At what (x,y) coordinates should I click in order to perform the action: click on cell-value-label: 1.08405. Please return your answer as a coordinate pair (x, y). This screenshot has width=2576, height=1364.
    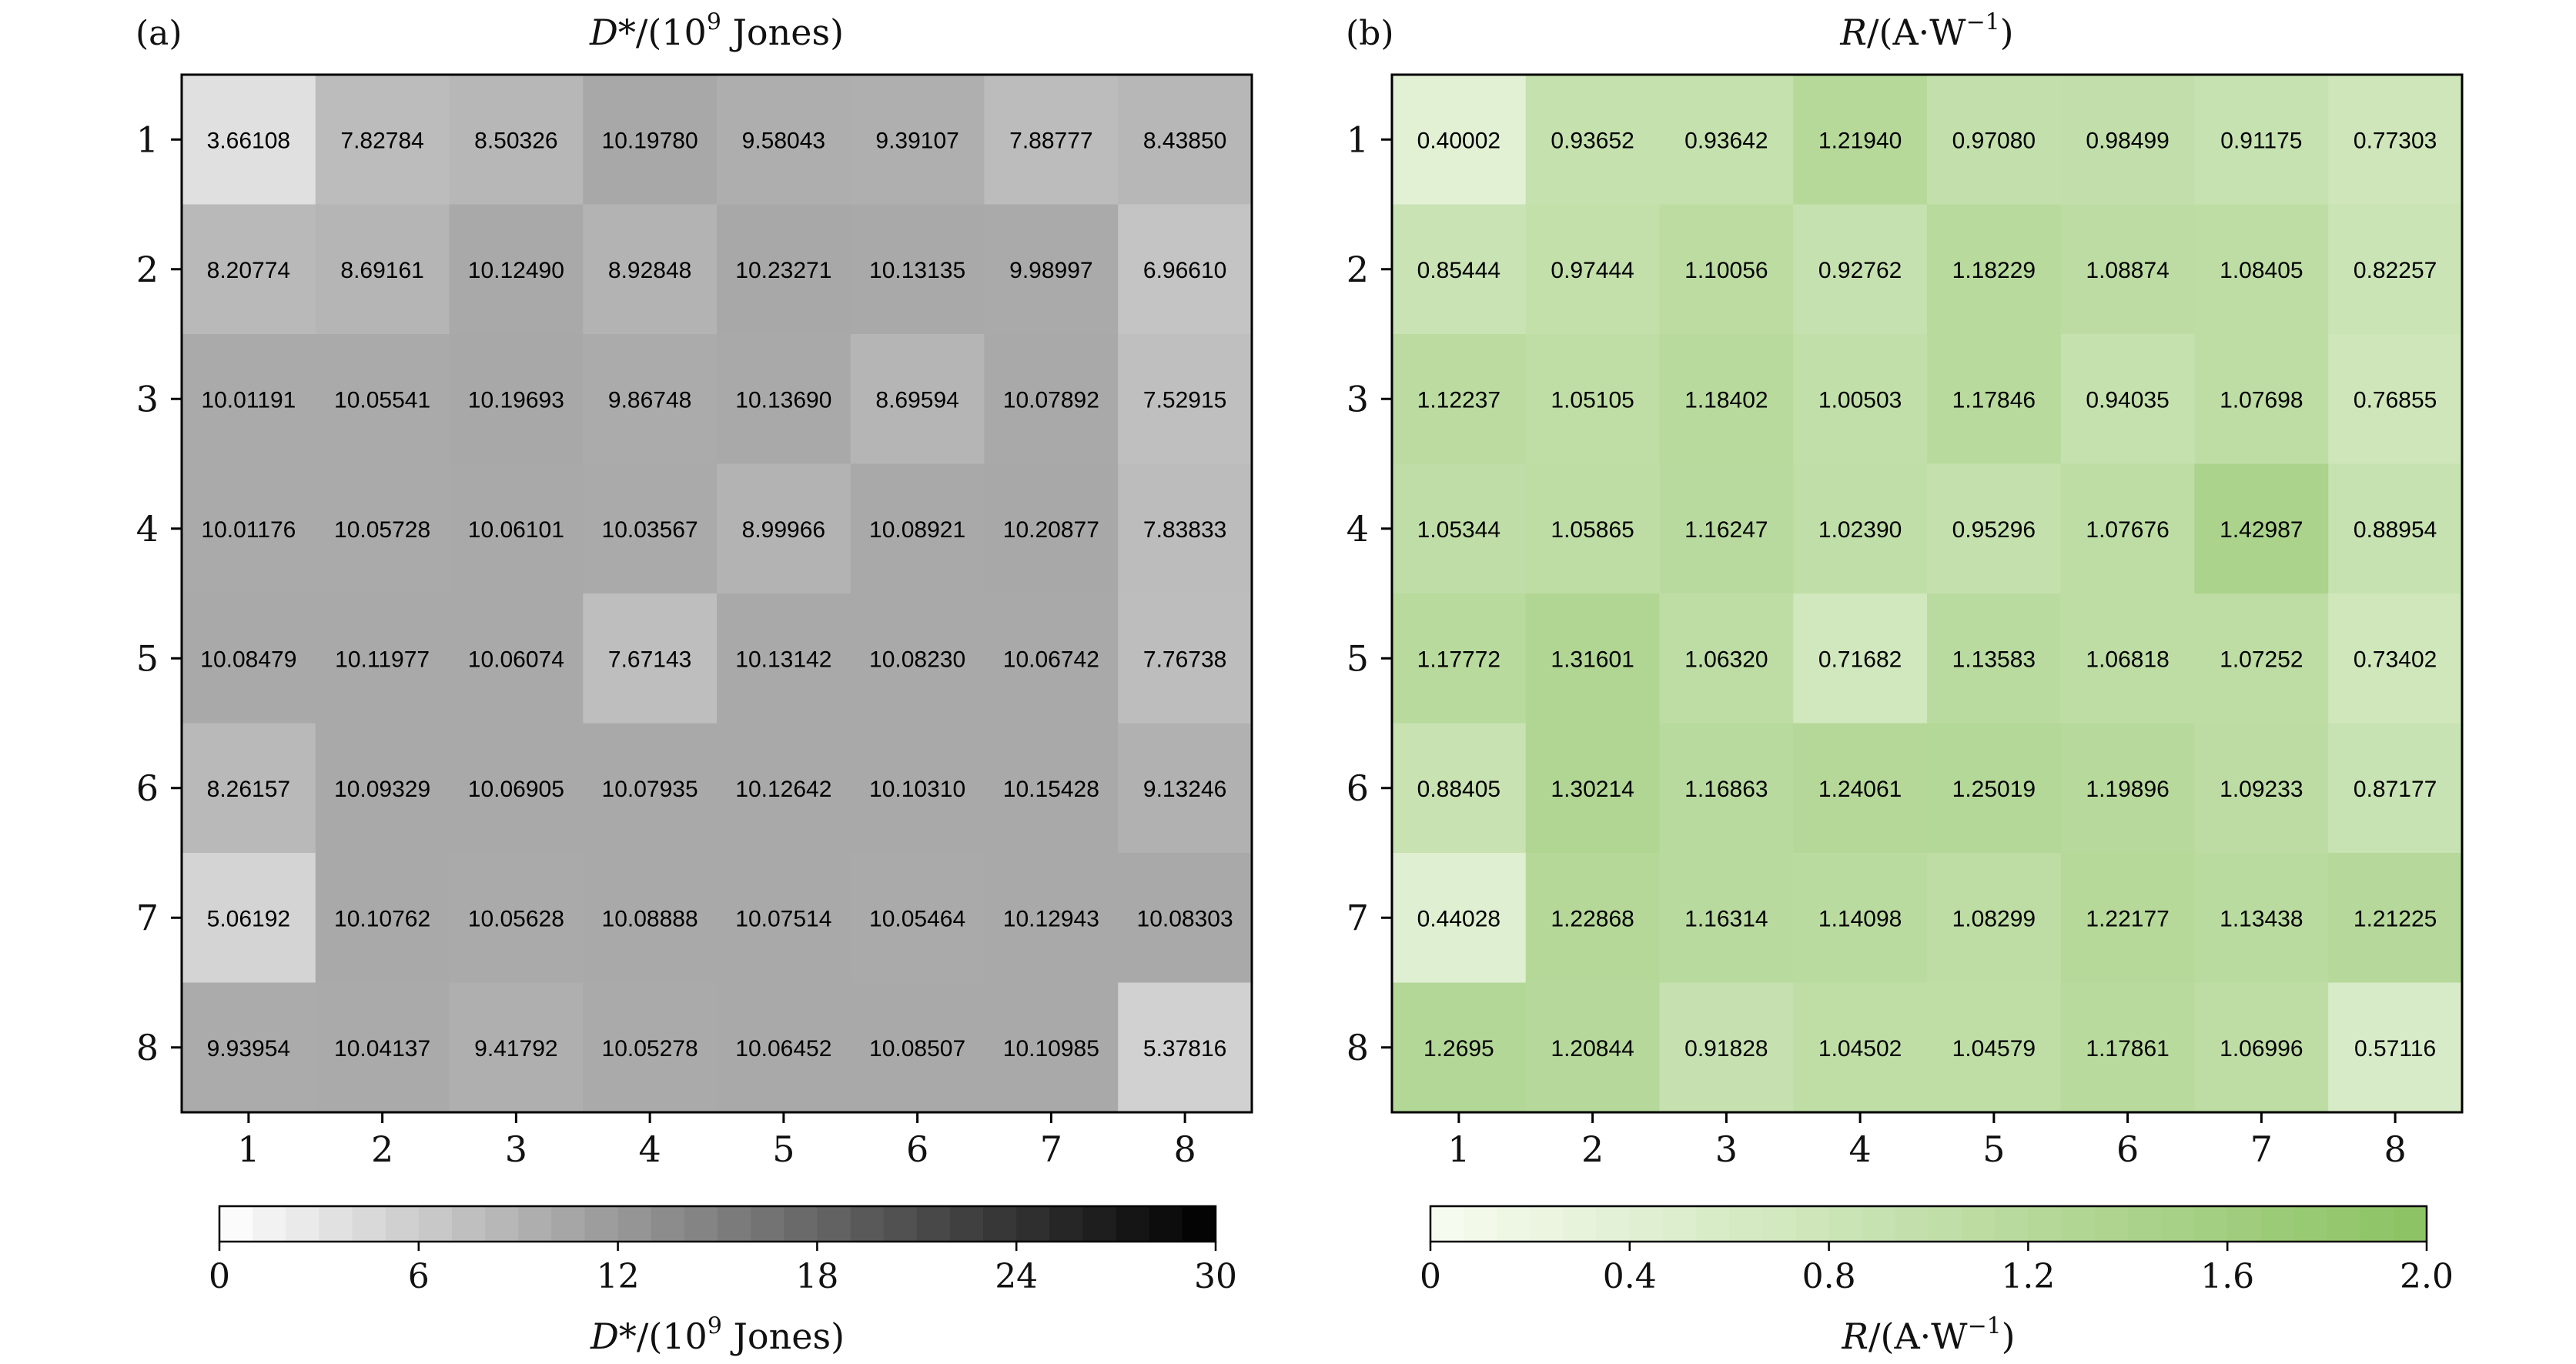
    Looking at the image, I should click on (2261, 270).